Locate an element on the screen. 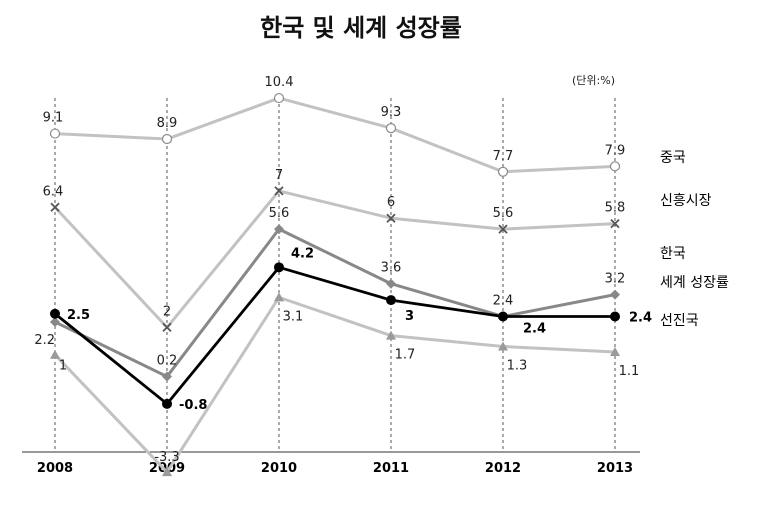  data-label: 6 is located at coordinates (391, 202).